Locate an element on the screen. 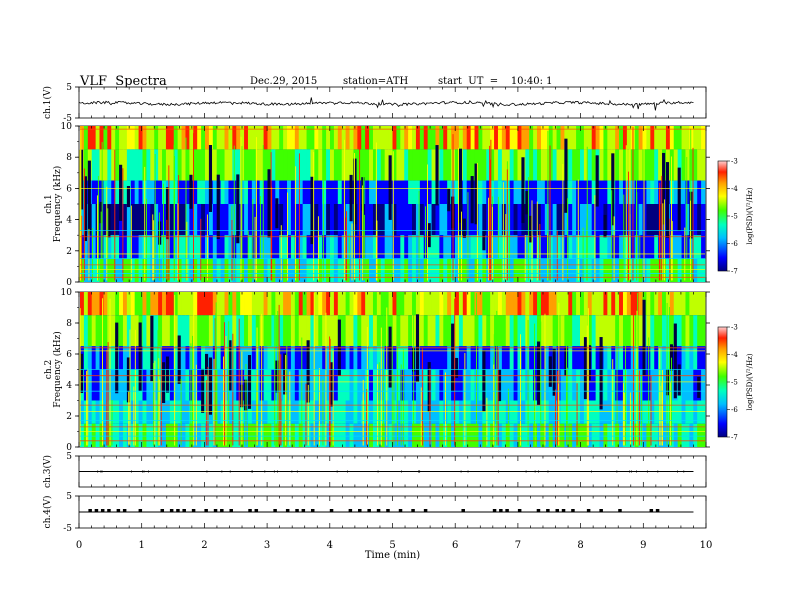 The width and height of the screenshot is (792, 612). colorbar-tick-label: -3 is located at coordinates (734, 328).